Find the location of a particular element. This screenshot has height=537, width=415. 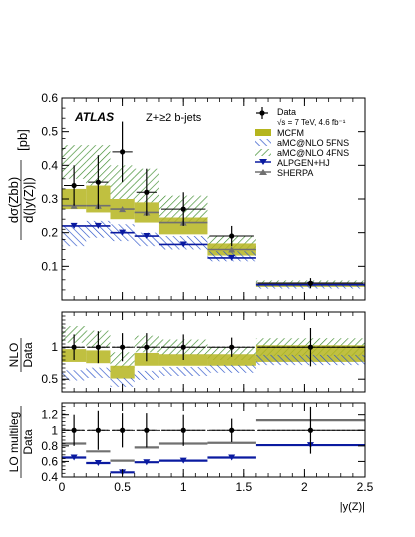

legend-item-alpgen: ALPGEN+HJ is located at coordinates (292, 163).